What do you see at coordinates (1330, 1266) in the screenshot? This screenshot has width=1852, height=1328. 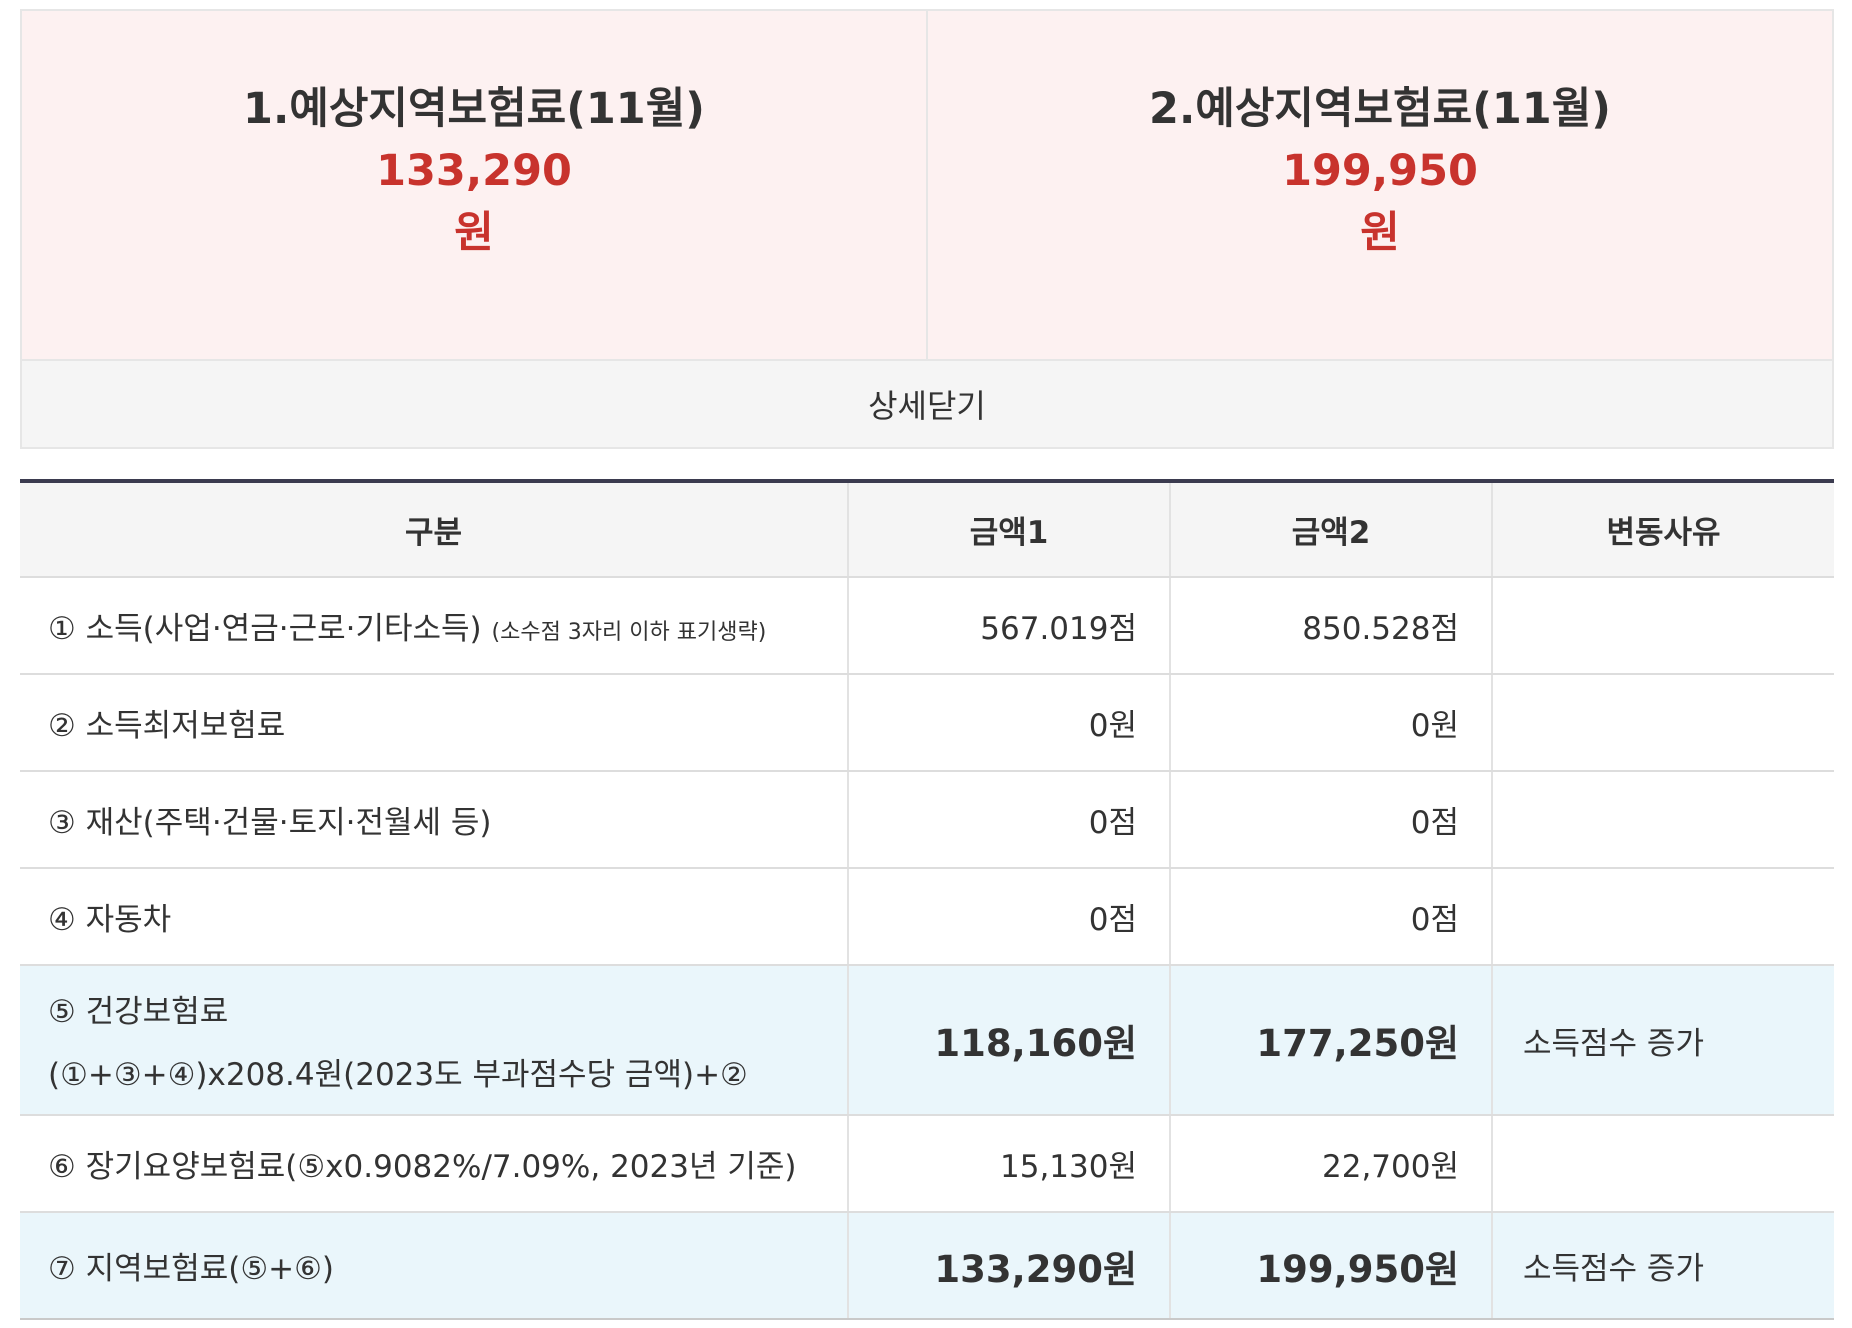 I see `row-amount2: 199,950원` at bounding box center [1330, 1266].